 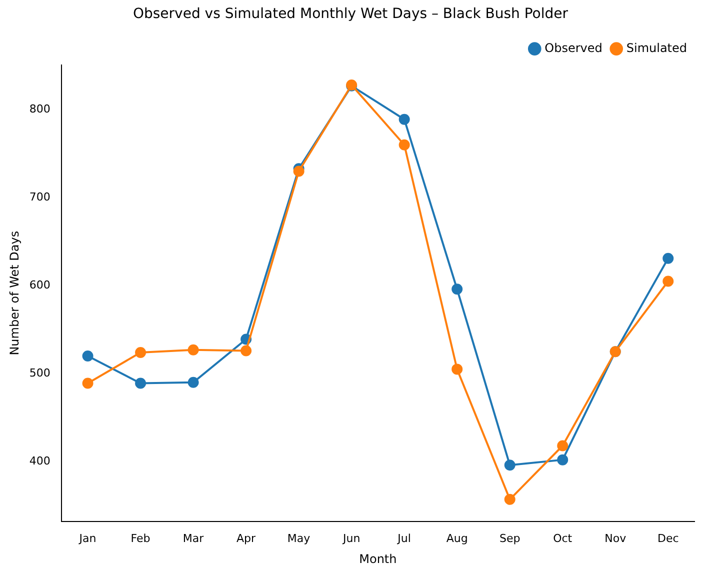 I want to click on x-tick-label: Dec, so click(x=668, y=538).